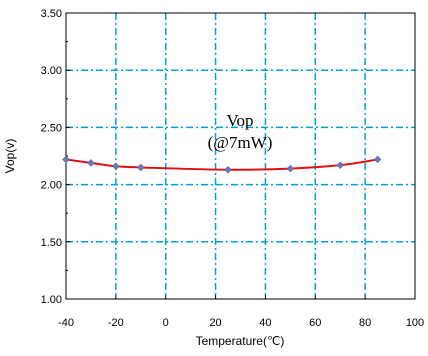  Describe the element at coordinates (51, 186) in the screenshot. I see `y-tick-label: 2.00` at that location.